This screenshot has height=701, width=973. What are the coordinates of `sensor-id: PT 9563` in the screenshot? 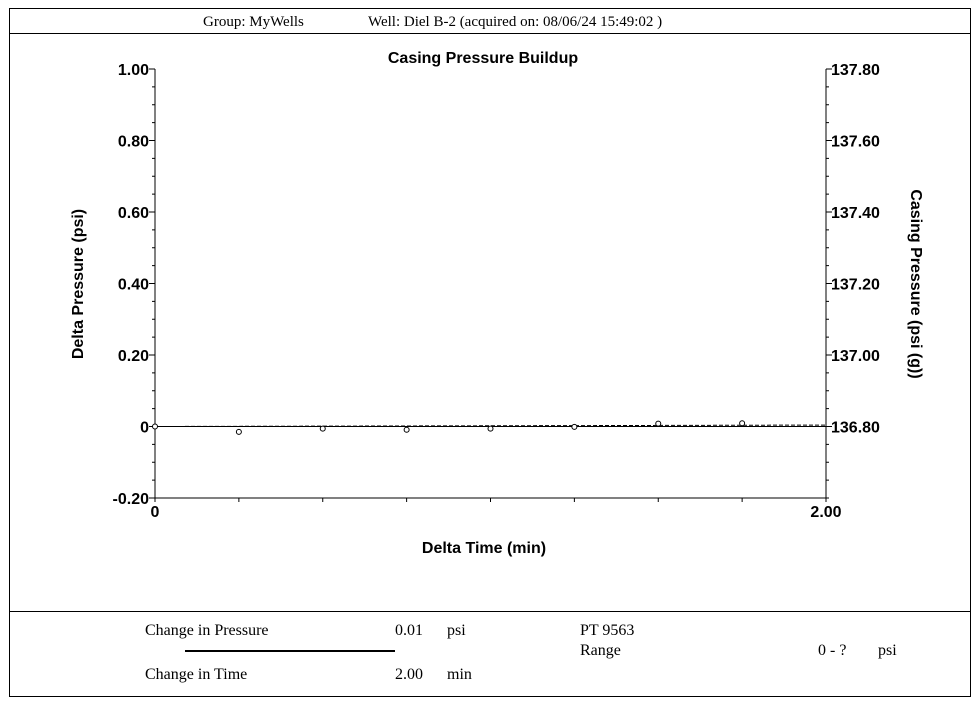 It's located at (607, 630).